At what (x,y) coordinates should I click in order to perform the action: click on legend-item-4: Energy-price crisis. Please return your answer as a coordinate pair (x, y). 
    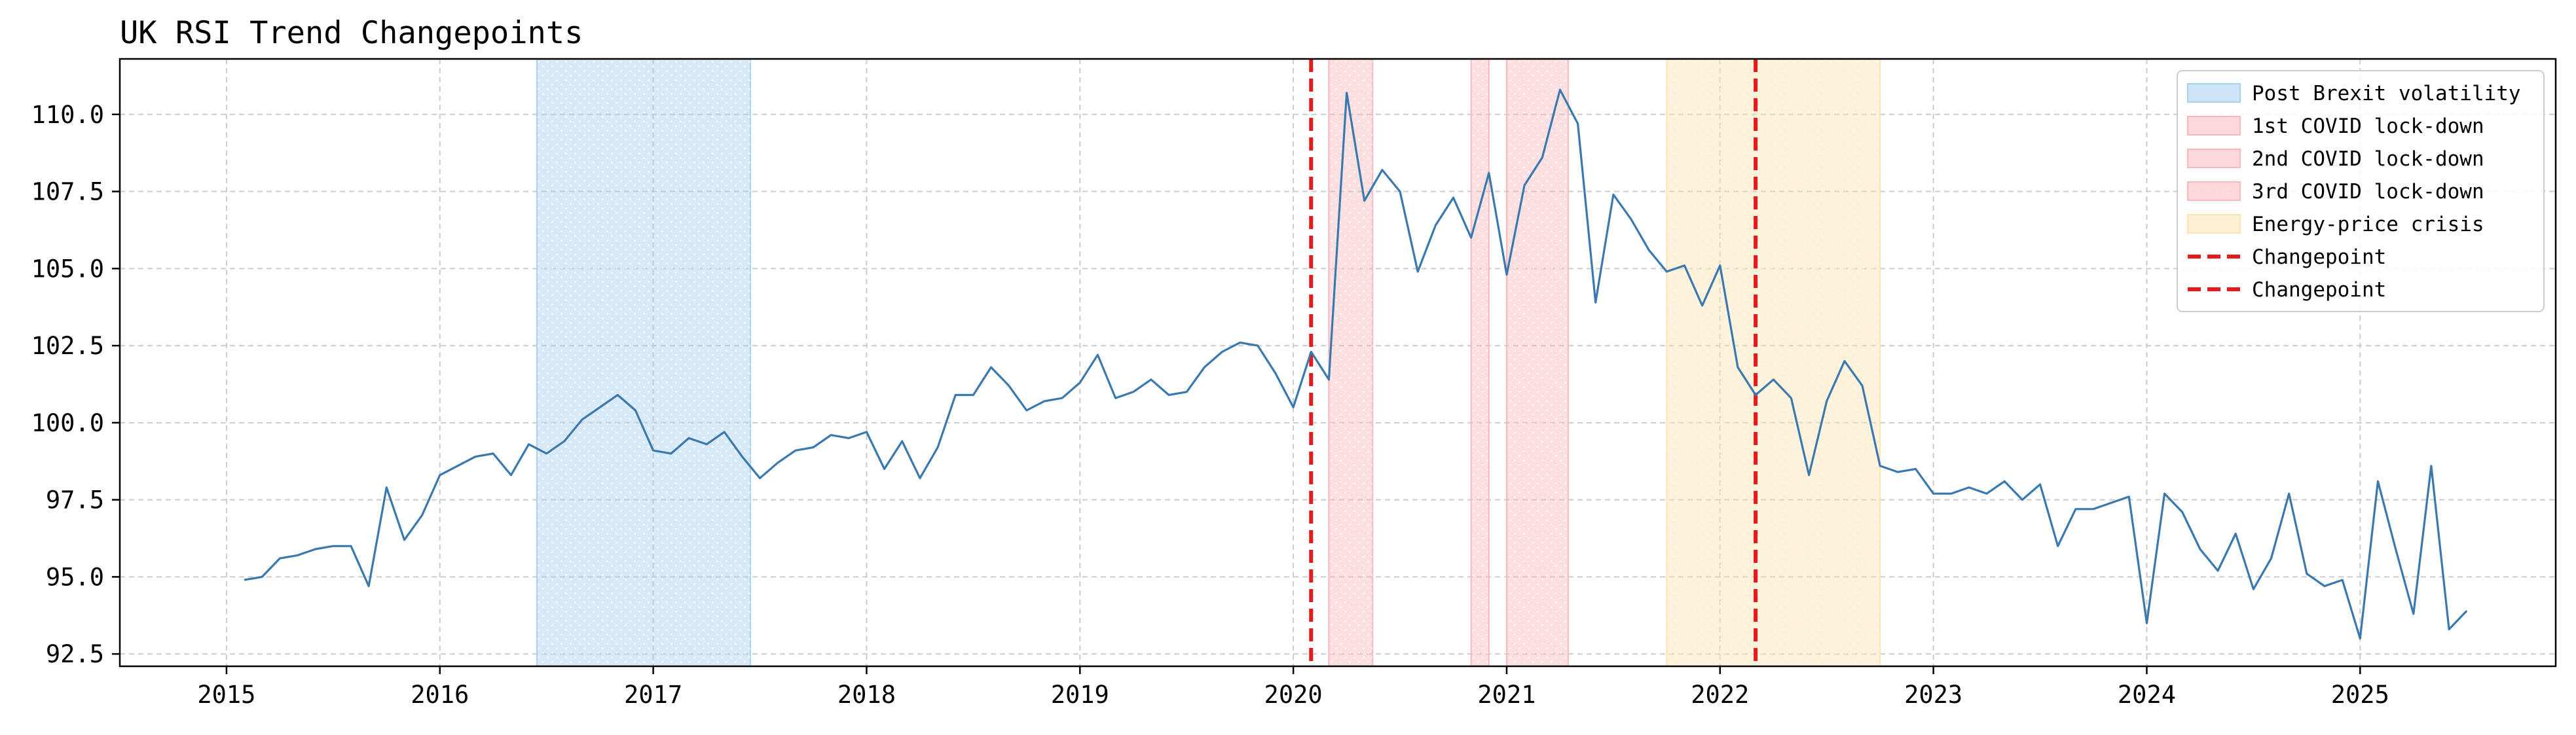
    Looking at the image, I should click on (2335, 224).